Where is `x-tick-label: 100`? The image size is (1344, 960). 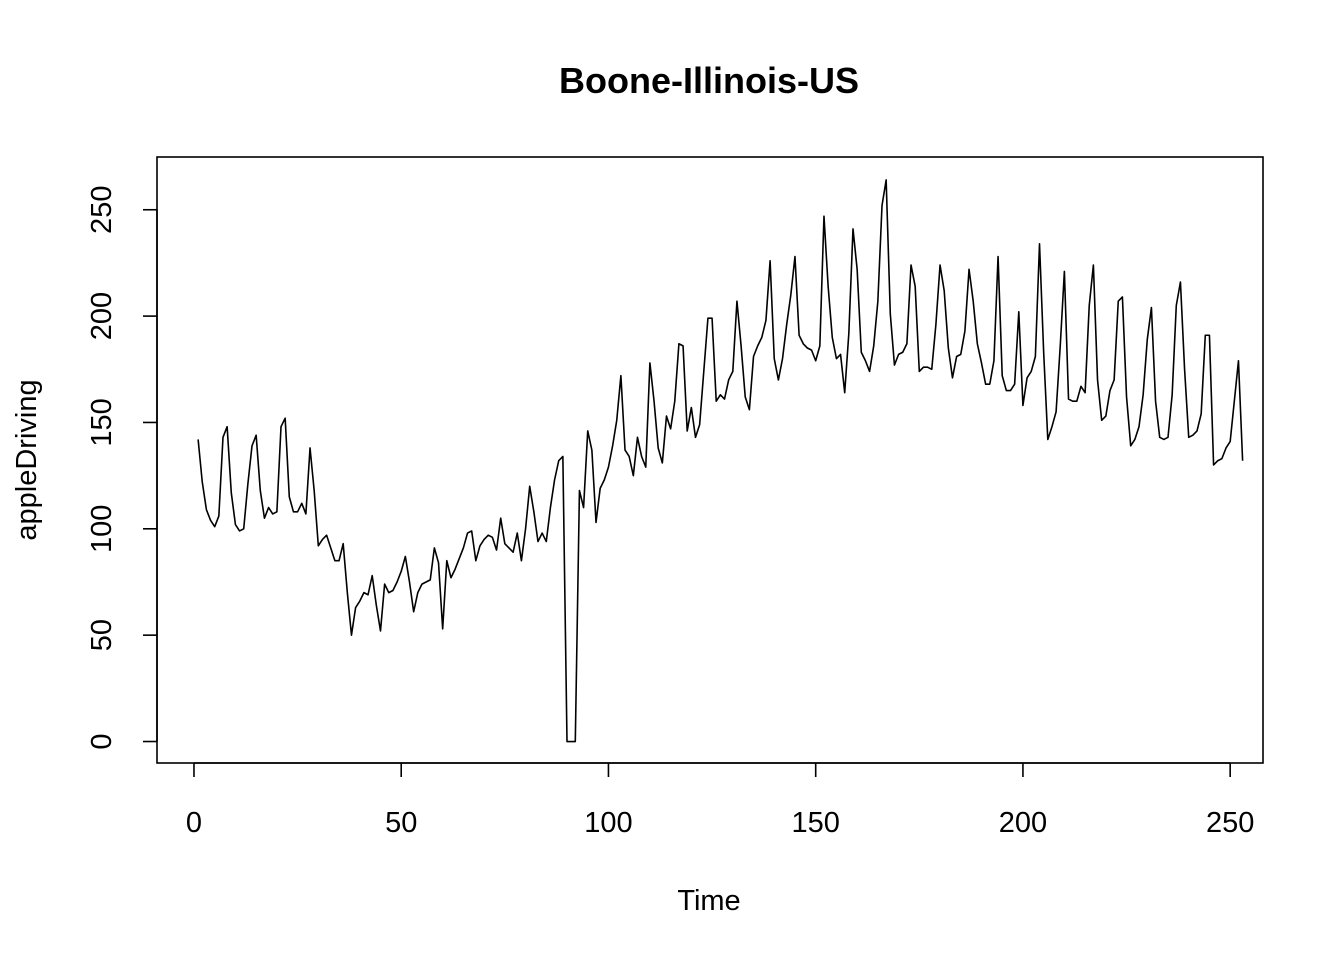
x-tick-label: 100 is located at coordinates (608, 823).